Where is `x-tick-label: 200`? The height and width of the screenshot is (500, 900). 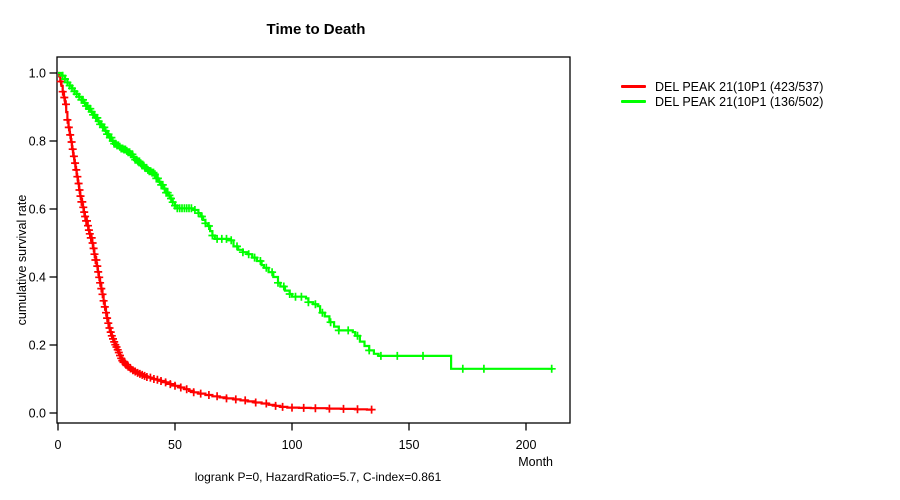
x-tick-label: 200 is located at coordinates (526, 445).